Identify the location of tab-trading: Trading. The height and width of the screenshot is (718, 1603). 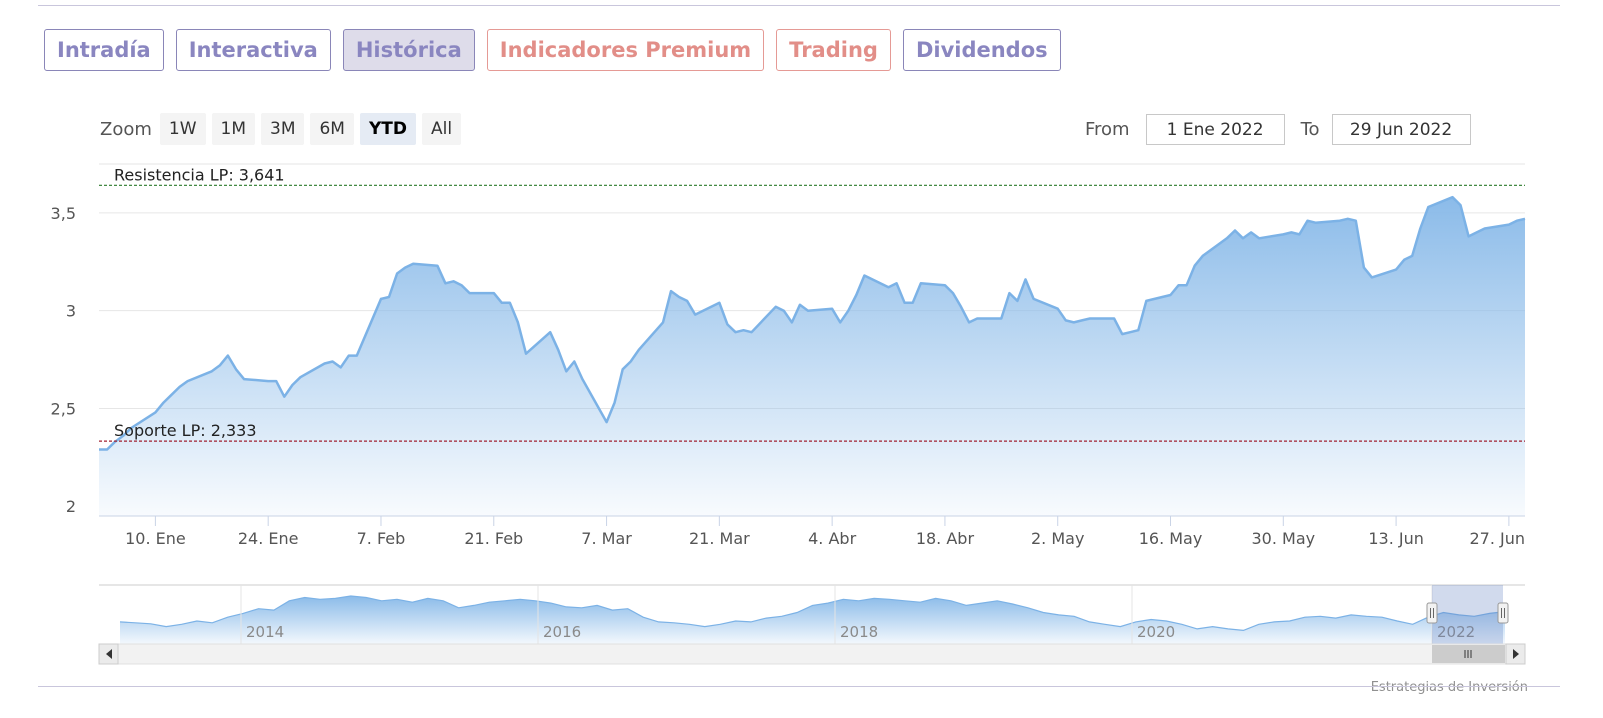
(833, 50).